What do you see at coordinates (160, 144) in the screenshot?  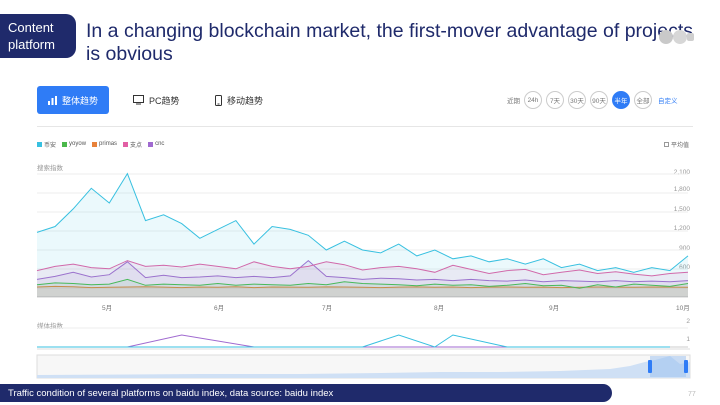 I see `legend-label: cnc` at bounding box center [160, 144].